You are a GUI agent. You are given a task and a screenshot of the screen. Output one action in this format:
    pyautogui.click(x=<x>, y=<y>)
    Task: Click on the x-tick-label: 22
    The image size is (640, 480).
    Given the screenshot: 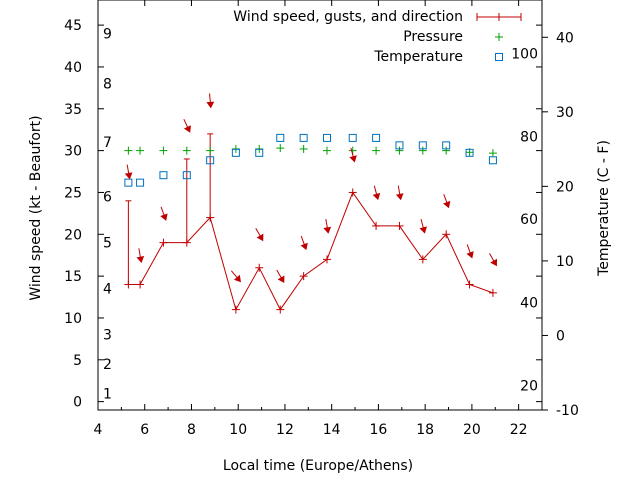 What is the action you would take?
    pyautogui.click(x=519, y=430)
    